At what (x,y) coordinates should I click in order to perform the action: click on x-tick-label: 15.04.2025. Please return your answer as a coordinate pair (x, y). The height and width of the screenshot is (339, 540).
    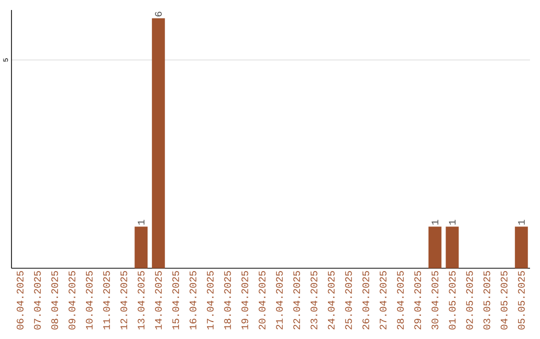
    Looking at the image, I should click on (176, 300).